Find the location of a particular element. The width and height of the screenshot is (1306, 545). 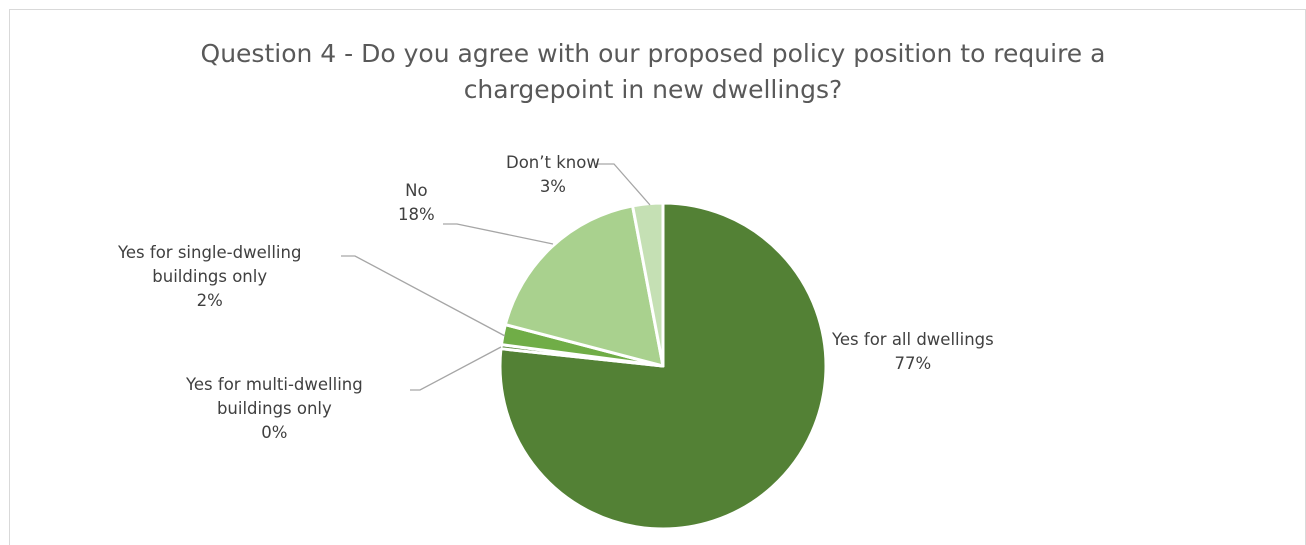

leader-lines is located at coordinates (496, 277).